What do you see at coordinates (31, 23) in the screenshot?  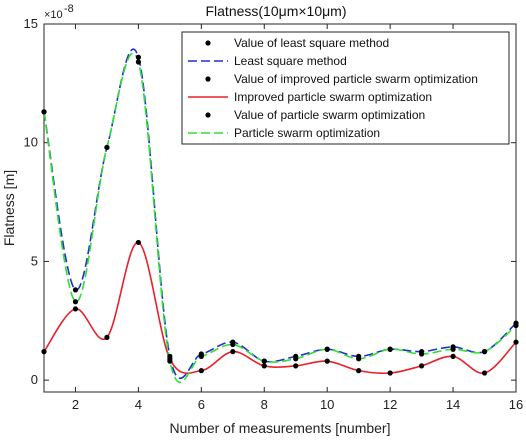 I see `y-tick-label: 15` at bounding box center [31, 23].